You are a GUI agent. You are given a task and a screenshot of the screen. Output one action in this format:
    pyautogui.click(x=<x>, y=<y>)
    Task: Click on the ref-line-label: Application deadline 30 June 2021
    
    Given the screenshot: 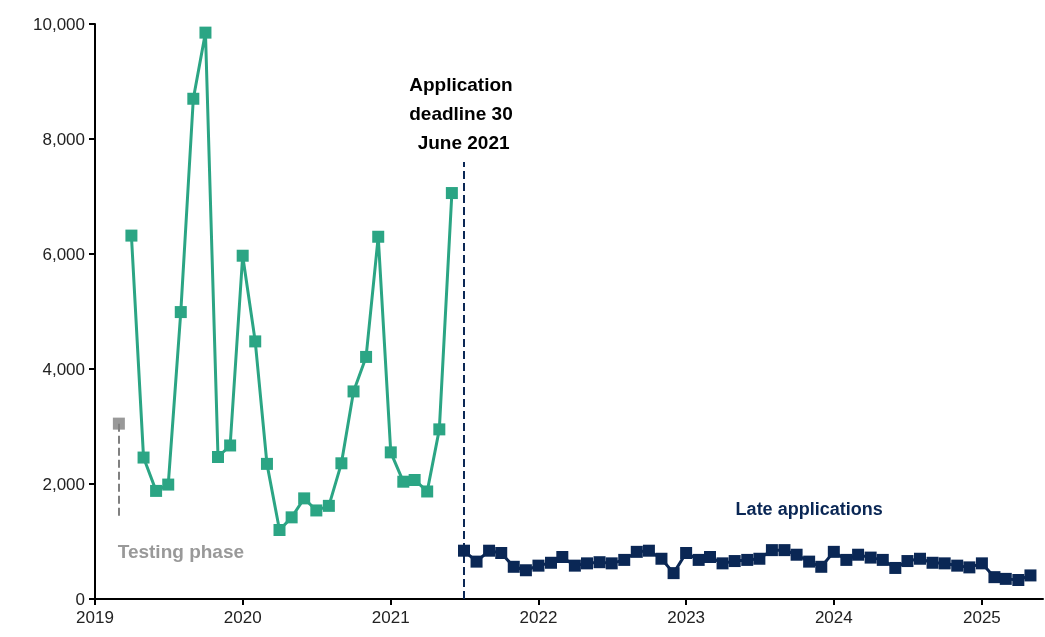 What is the action you would take?
    pyautogui.click(x=463, y=113)
    